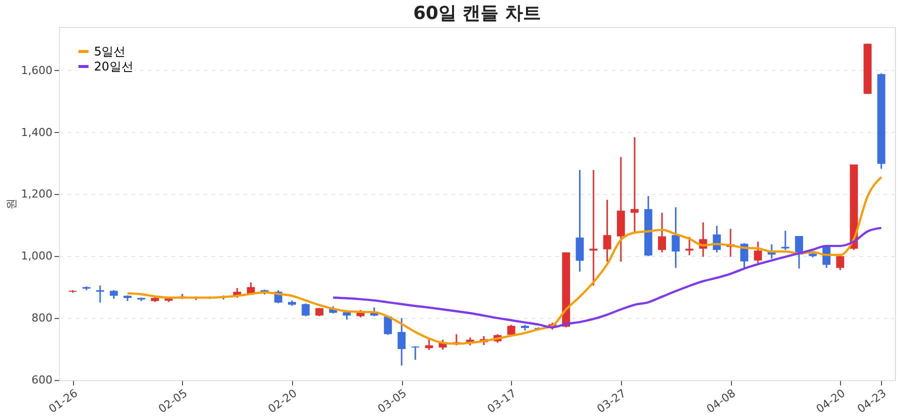  Describe the element at coordinates (36, 132) in the screenshot. I see `y-tick-label: 1,400` at that location.